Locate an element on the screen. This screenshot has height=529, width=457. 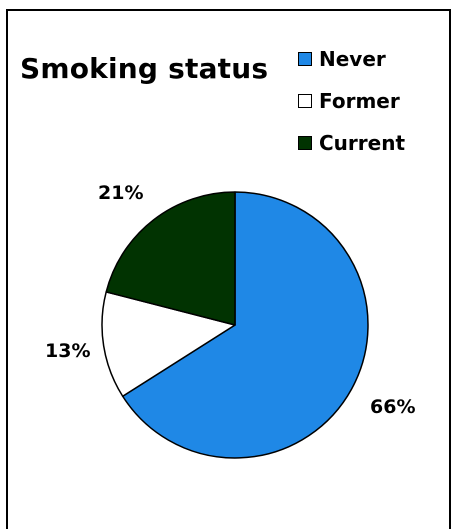
legend-swatch-former is located at coordinates (305, 101).